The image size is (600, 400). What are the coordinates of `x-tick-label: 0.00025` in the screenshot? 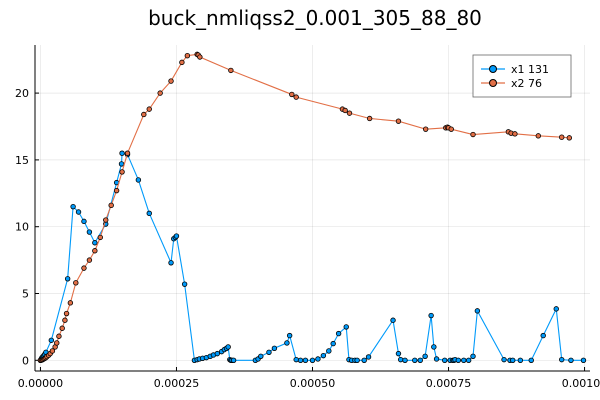 It's located at (177, 383).